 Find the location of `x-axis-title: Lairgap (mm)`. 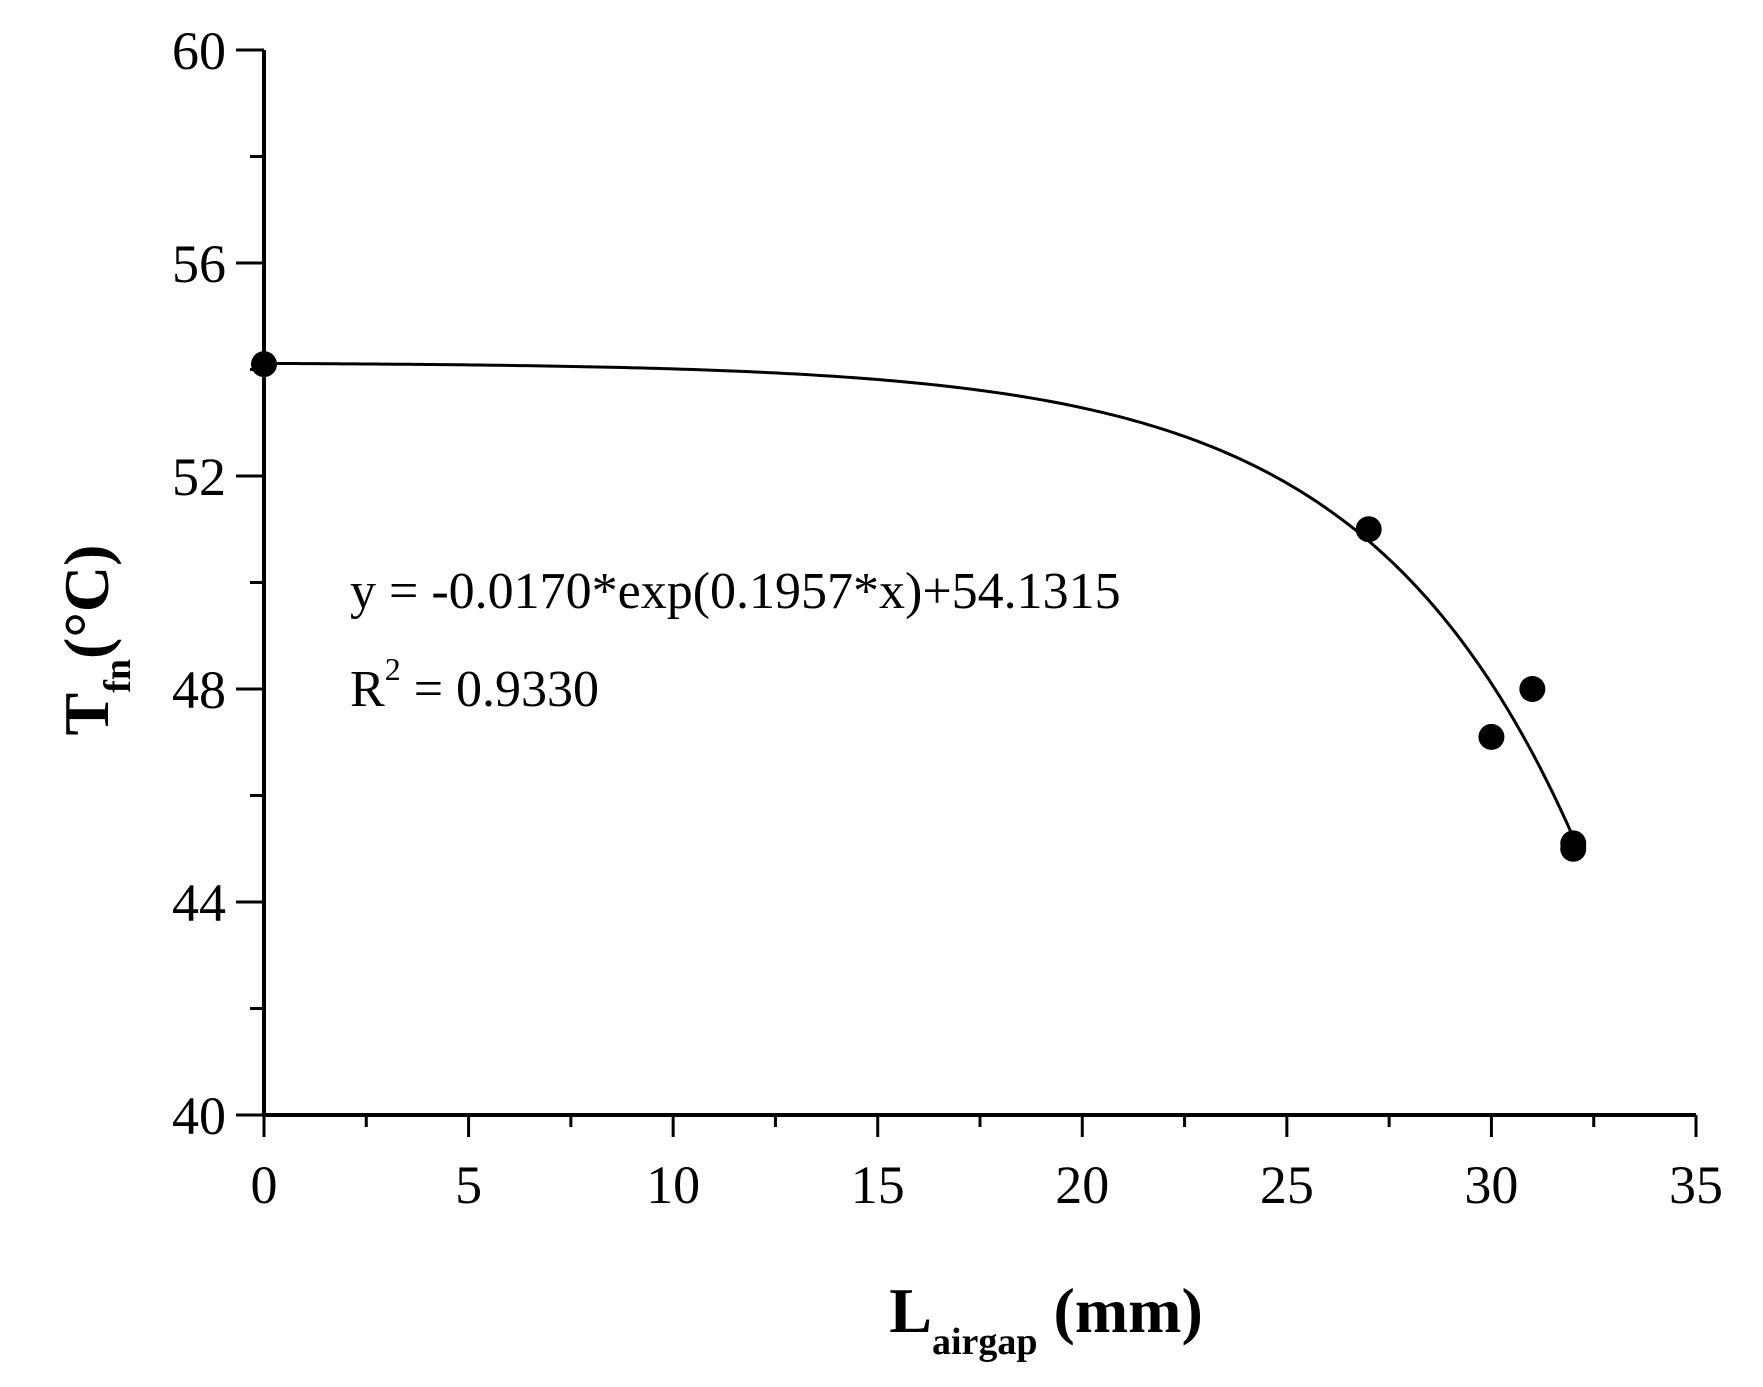

x-axis-title: Lairgap (mm) is located at coordinates (1046, 1319).